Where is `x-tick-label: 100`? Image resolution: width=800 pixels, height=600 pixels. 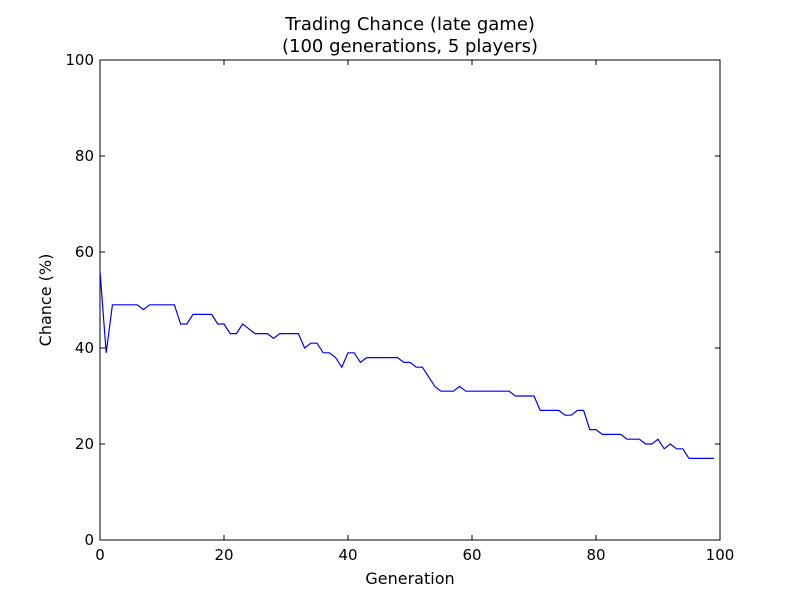 x-tick-label: 100 is located at coordinates (720, 555).